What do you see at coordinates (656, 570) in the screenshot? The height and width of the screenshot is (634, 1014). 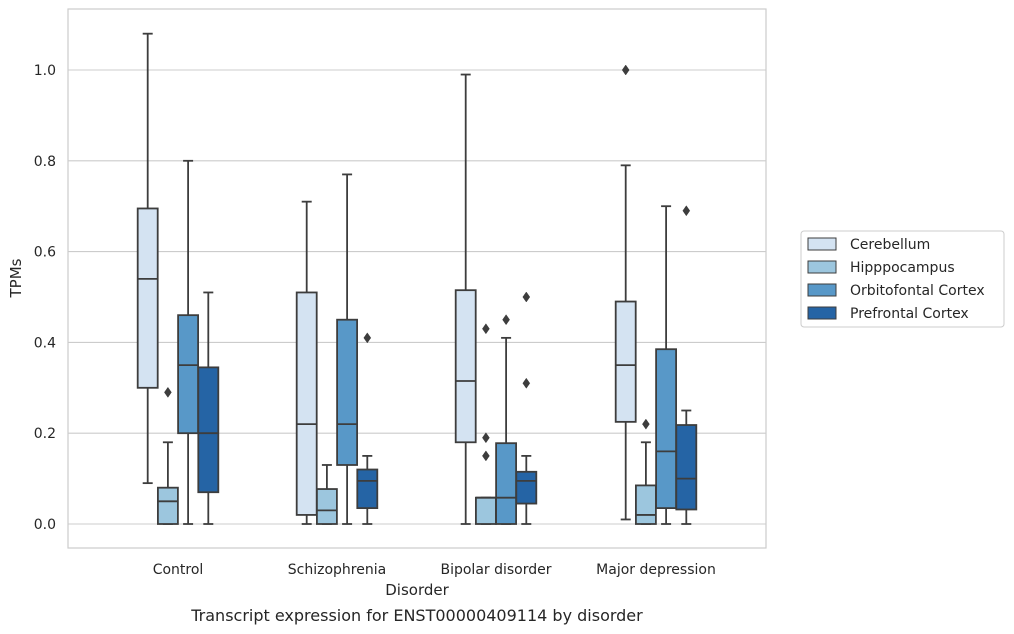 I see `x-tick-label: Major depression` at bounding box center [656, 570].